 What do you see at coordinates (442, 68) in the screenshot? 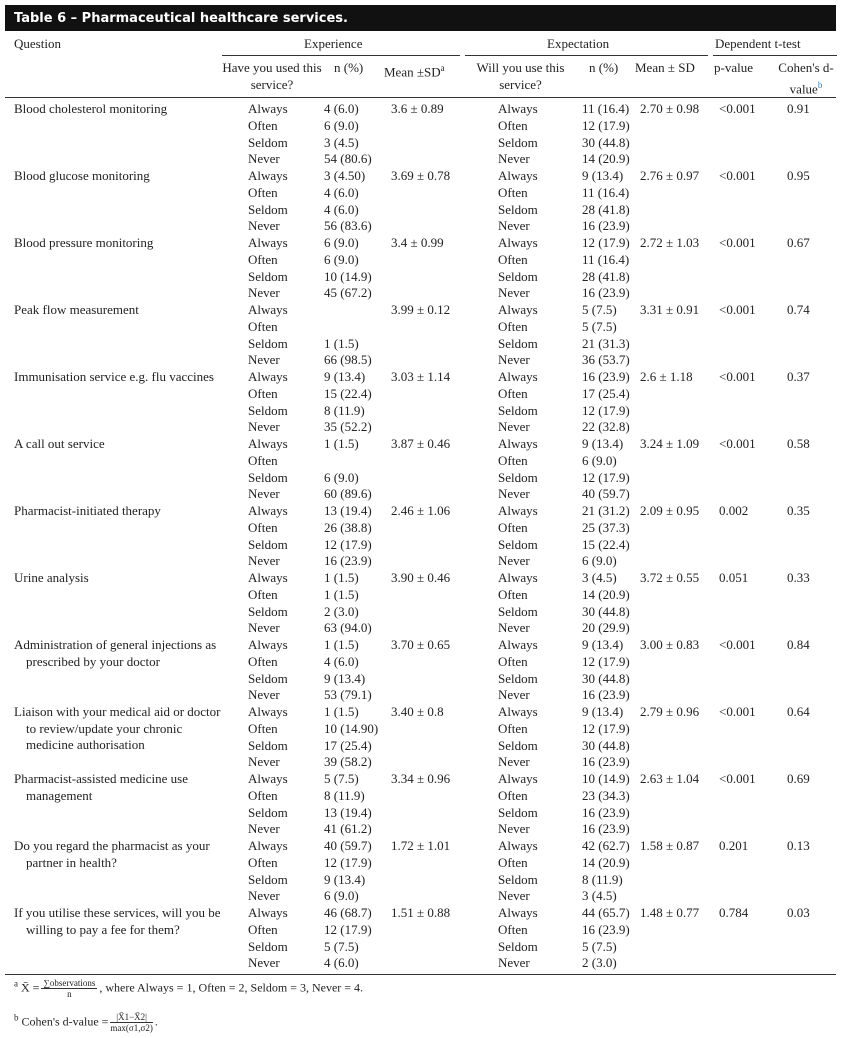
I see `footnote-ref: a` at bounding box center [442, 68].